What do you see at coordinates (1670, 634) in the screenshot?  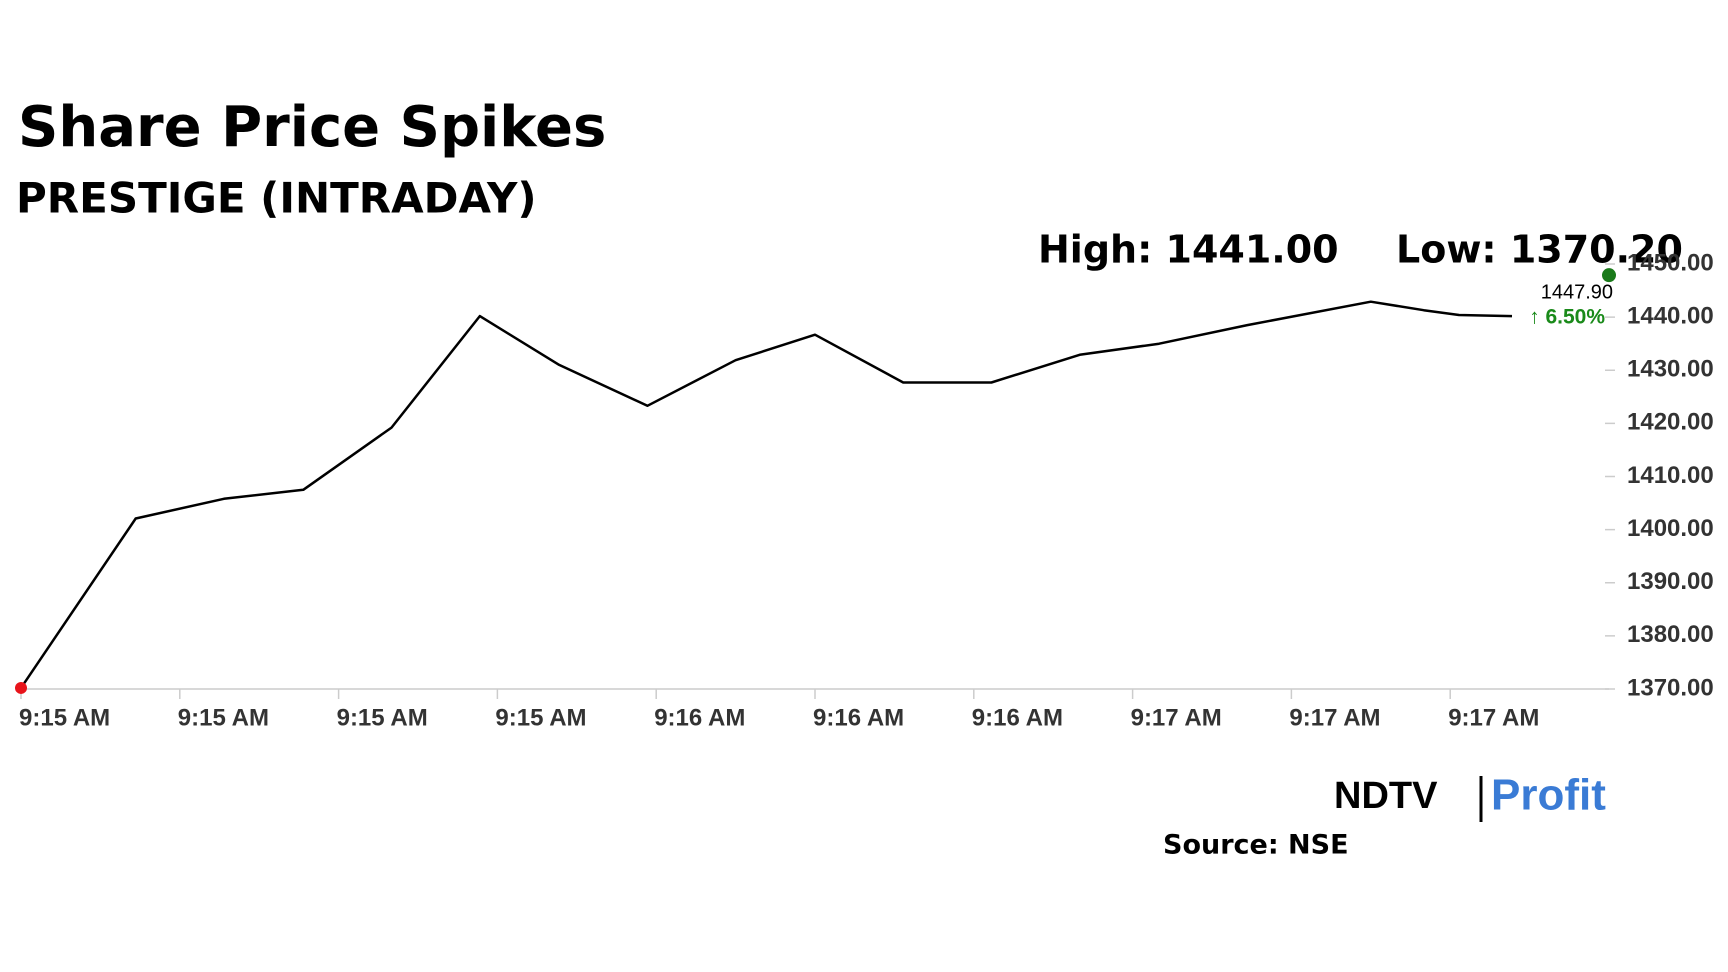 I see `y-tick-label: 1380.00` at bounding box center [1670, 634].